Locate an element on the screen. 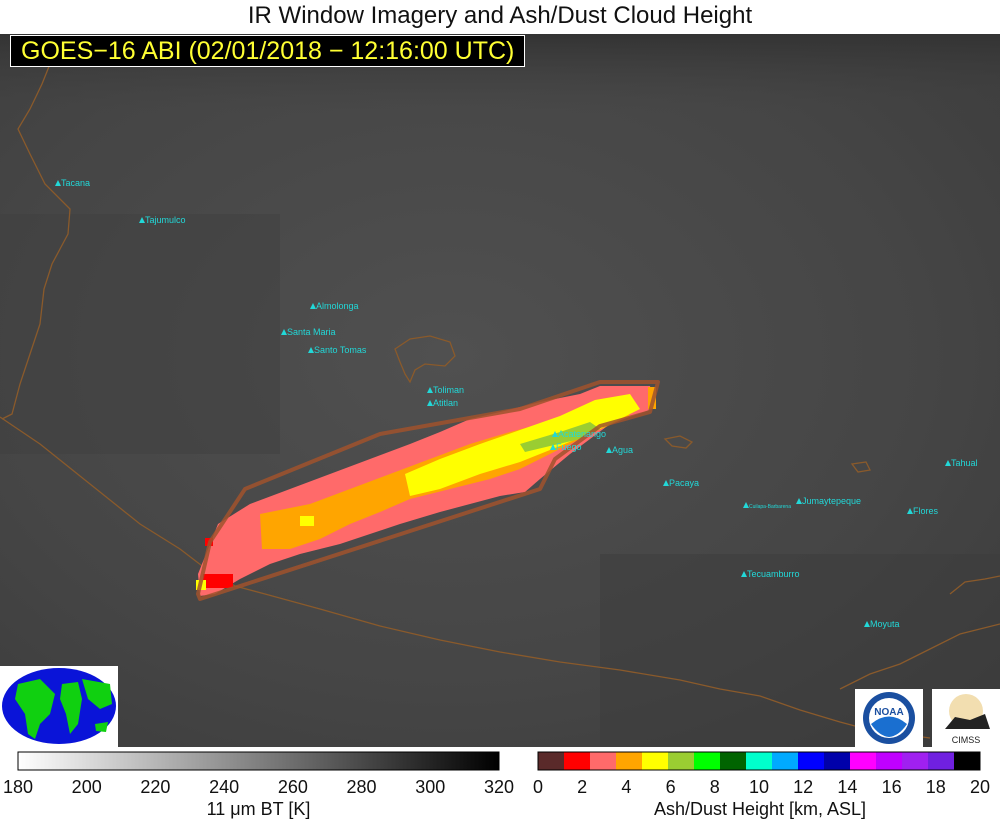  volcano-label: Almolonga is located at coordinates (337, 306).